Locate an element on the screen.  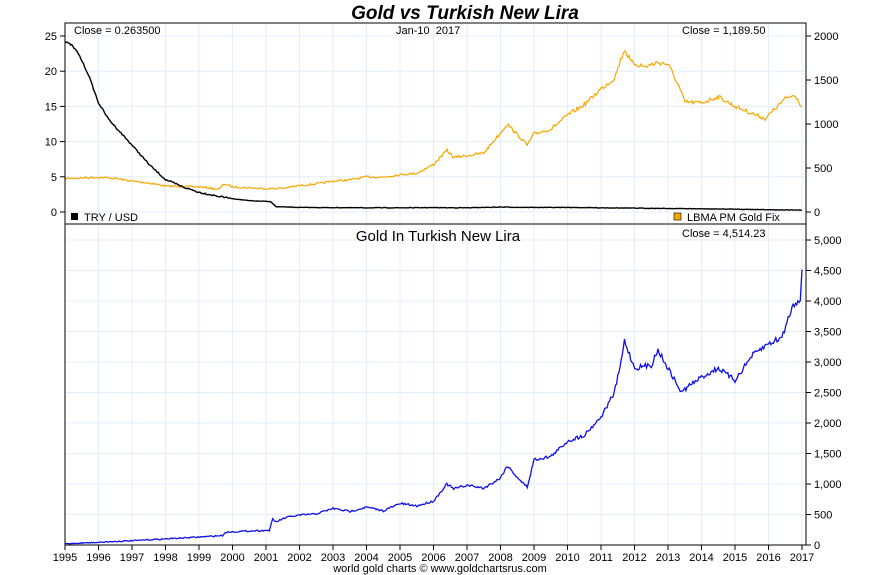
y-right-tick-label-lower: 0 is located at coordinates (817, 546).